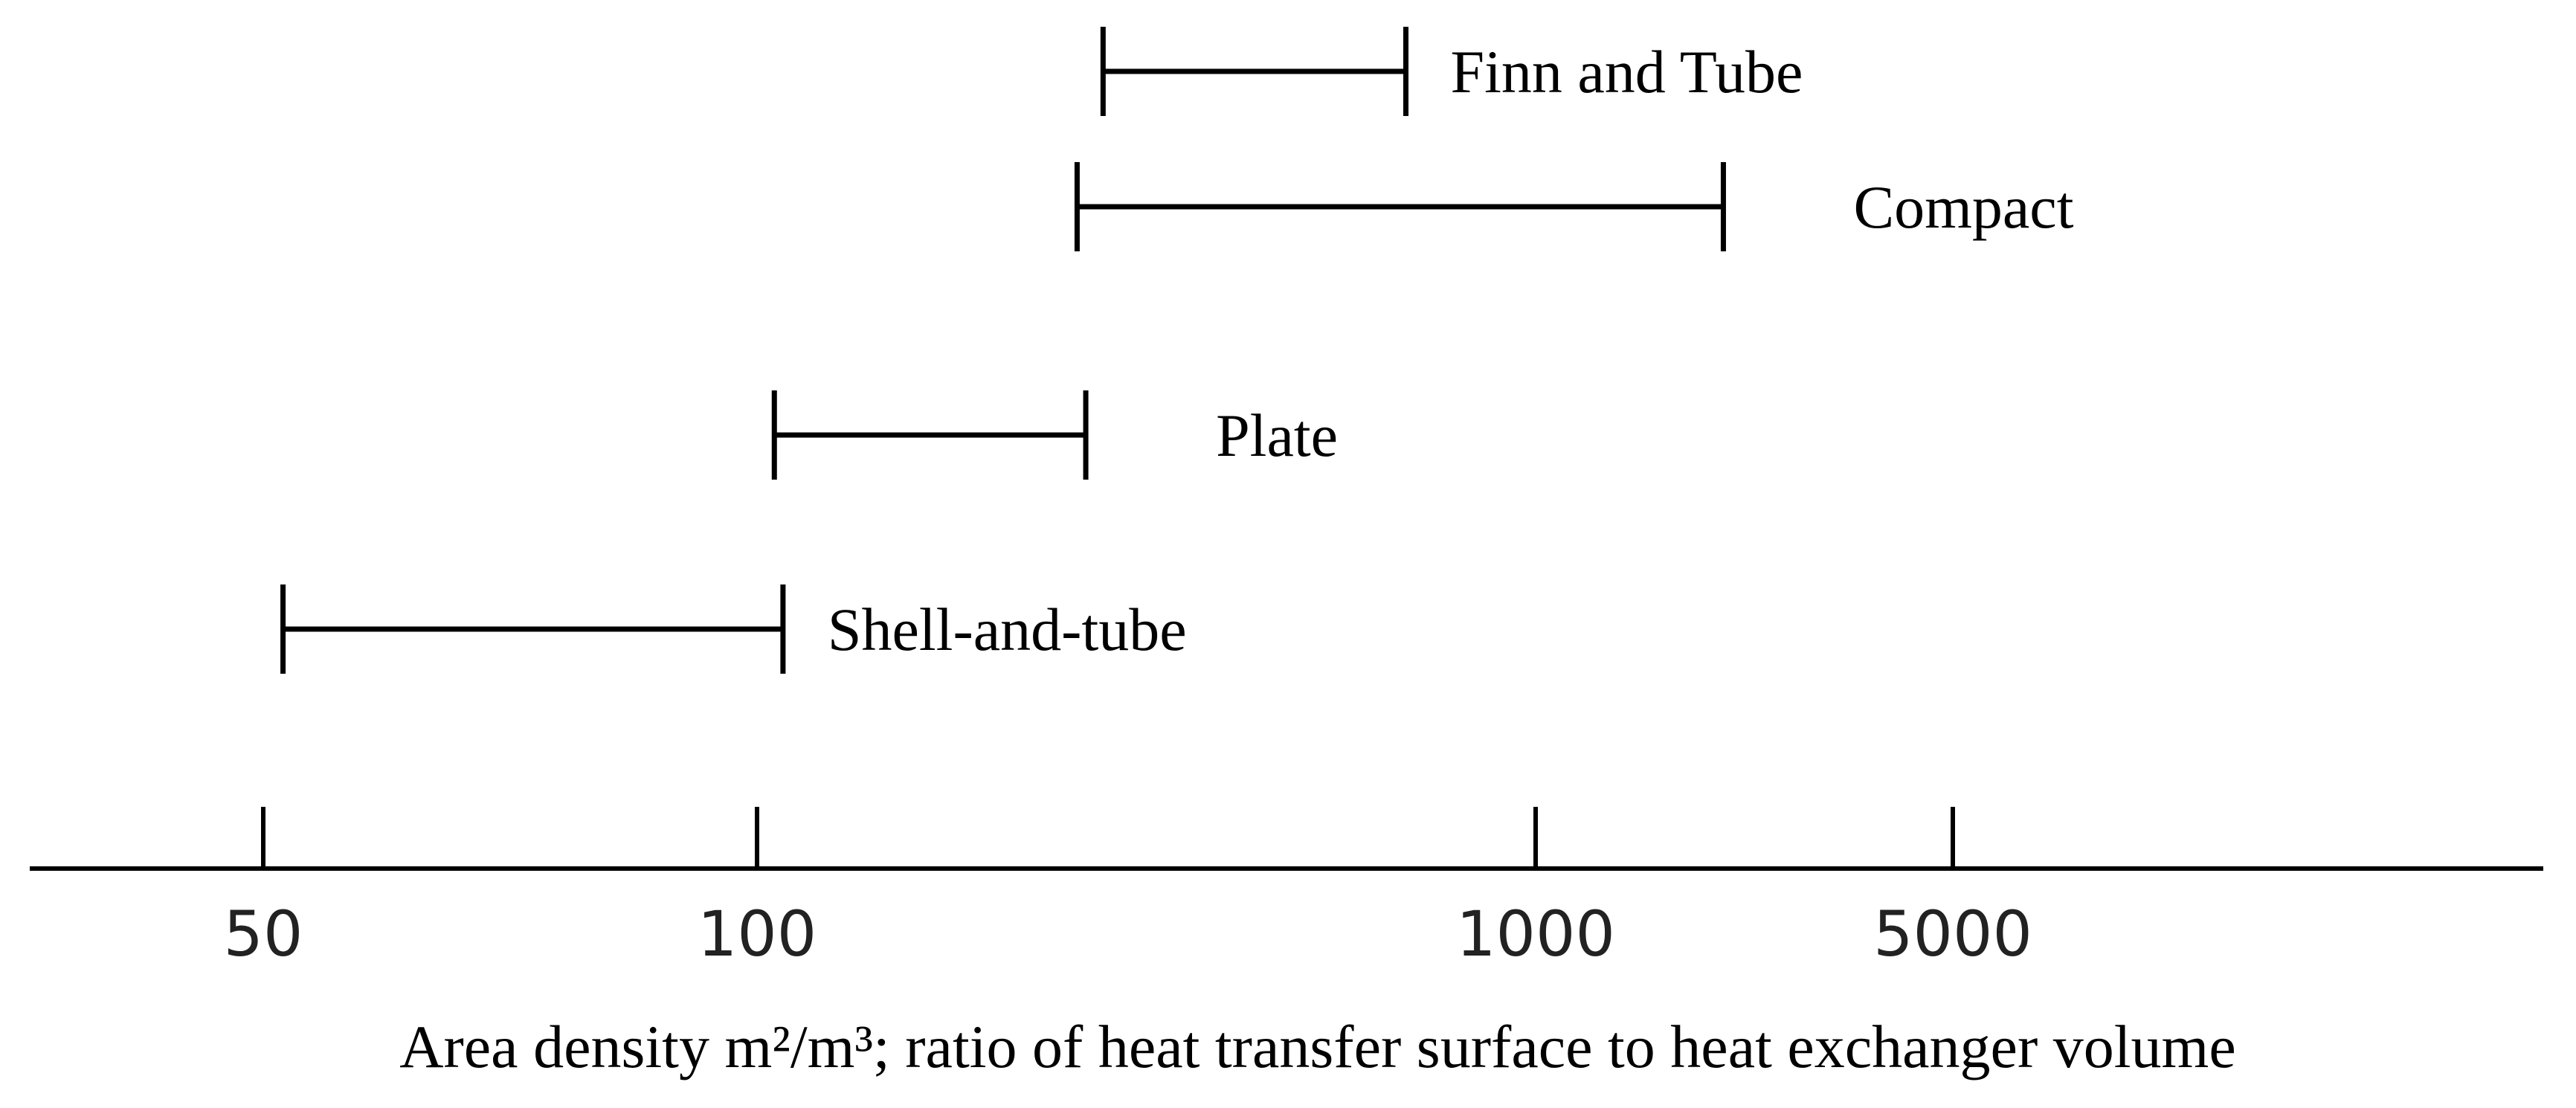  I want to click on x-tick-label-5000: 5000, so click(1952, 934).